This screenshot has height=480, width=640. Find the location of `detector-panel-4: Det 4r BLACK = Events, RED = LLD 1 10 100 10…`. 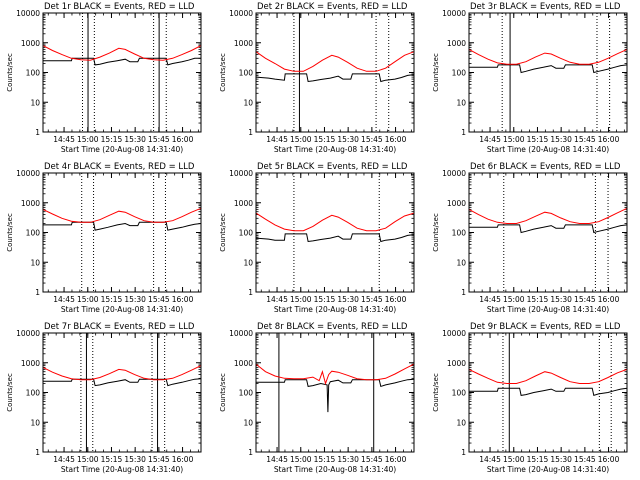

detector-panel-4: Det 4r BLACK = Events, RED = LLD 1 10 100 10… is located at coordinates (104, 238).